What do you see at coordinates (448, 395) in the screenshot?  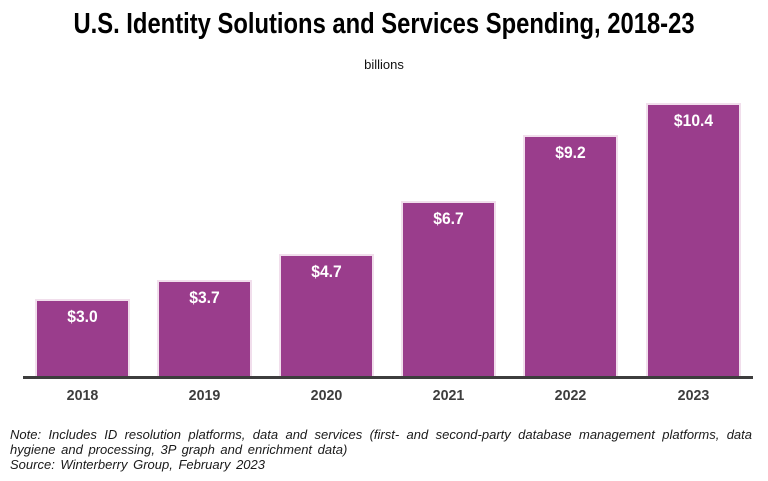 I see `x-axis-label-2021: 2021` at bounding box center [448, 395].